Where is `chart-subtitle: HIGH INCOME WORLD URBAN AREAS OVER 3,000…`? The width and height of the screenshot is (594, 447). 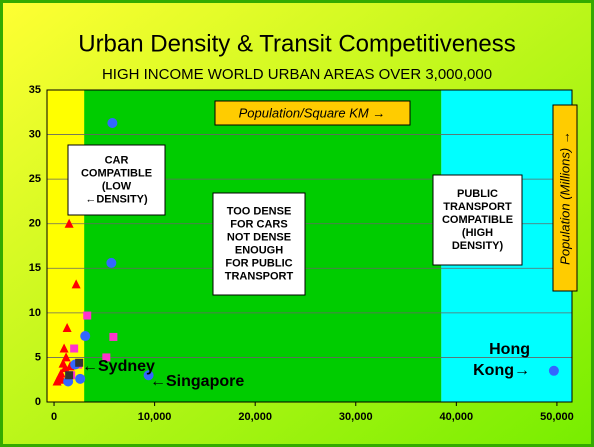 chart-subtitle: HIGH INCOME WORLD URBAN AREAS OVER 3,000… is located at coordinates (297, 74).